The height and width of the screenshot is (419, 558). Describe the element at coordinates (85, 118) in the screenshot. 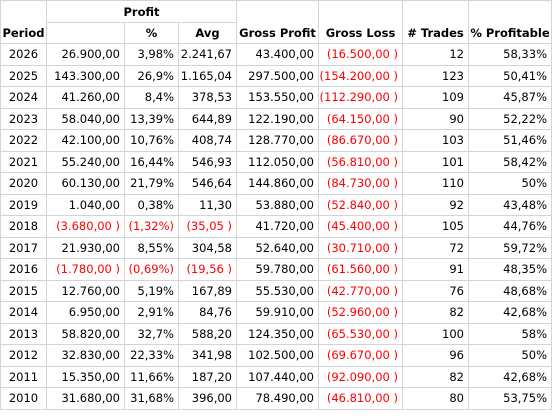

I see `profit-cell: 58.040,00` at that location.